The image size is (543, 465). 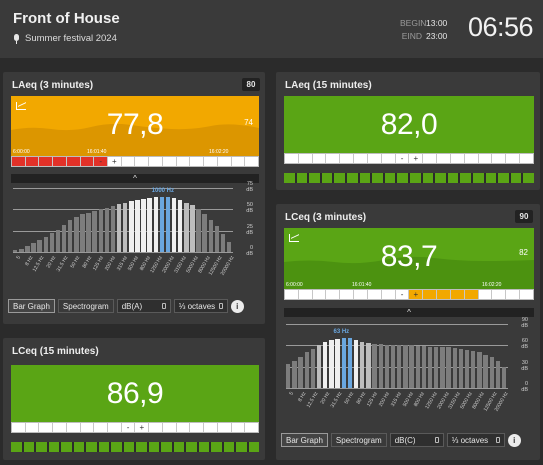 I want to click on event-name: Summer festival 2024, so click(x=71, y=38).